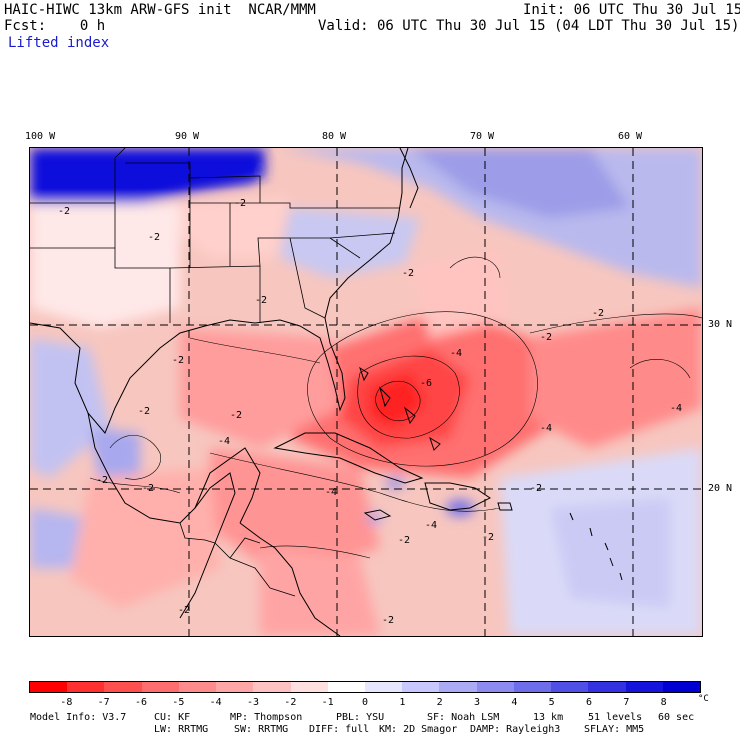 Image resolution: width=740 pixels, height=740 pixels. I want to click on footer-timestep: 60 sec, so click(676, 717).